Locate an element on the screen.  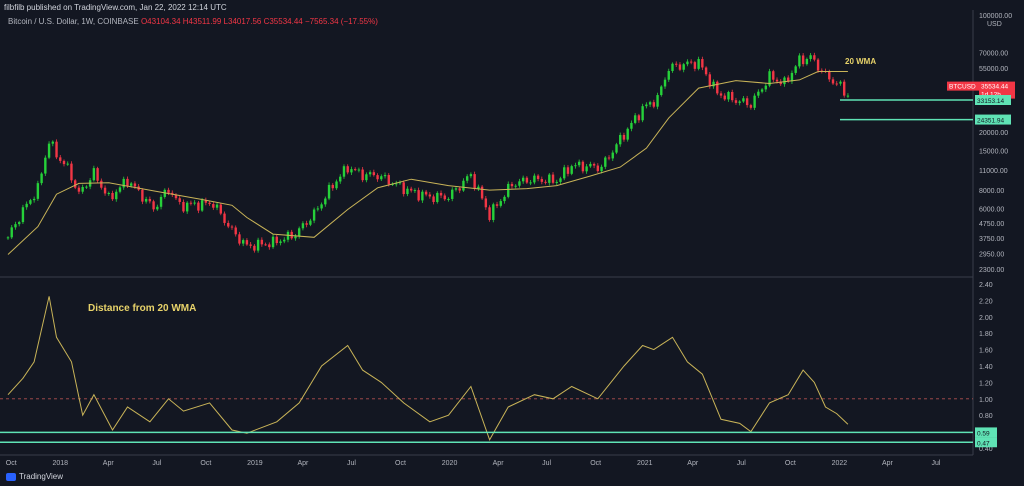
price-top-label: 100000.00 is located at coordinates (995, 16).